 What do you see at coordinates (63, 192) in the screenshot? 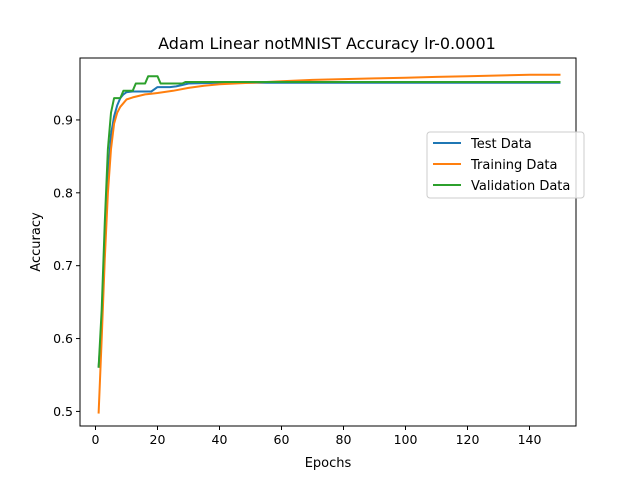
I see `y-tick-label: 0.8` at bounding box center [63, 192].